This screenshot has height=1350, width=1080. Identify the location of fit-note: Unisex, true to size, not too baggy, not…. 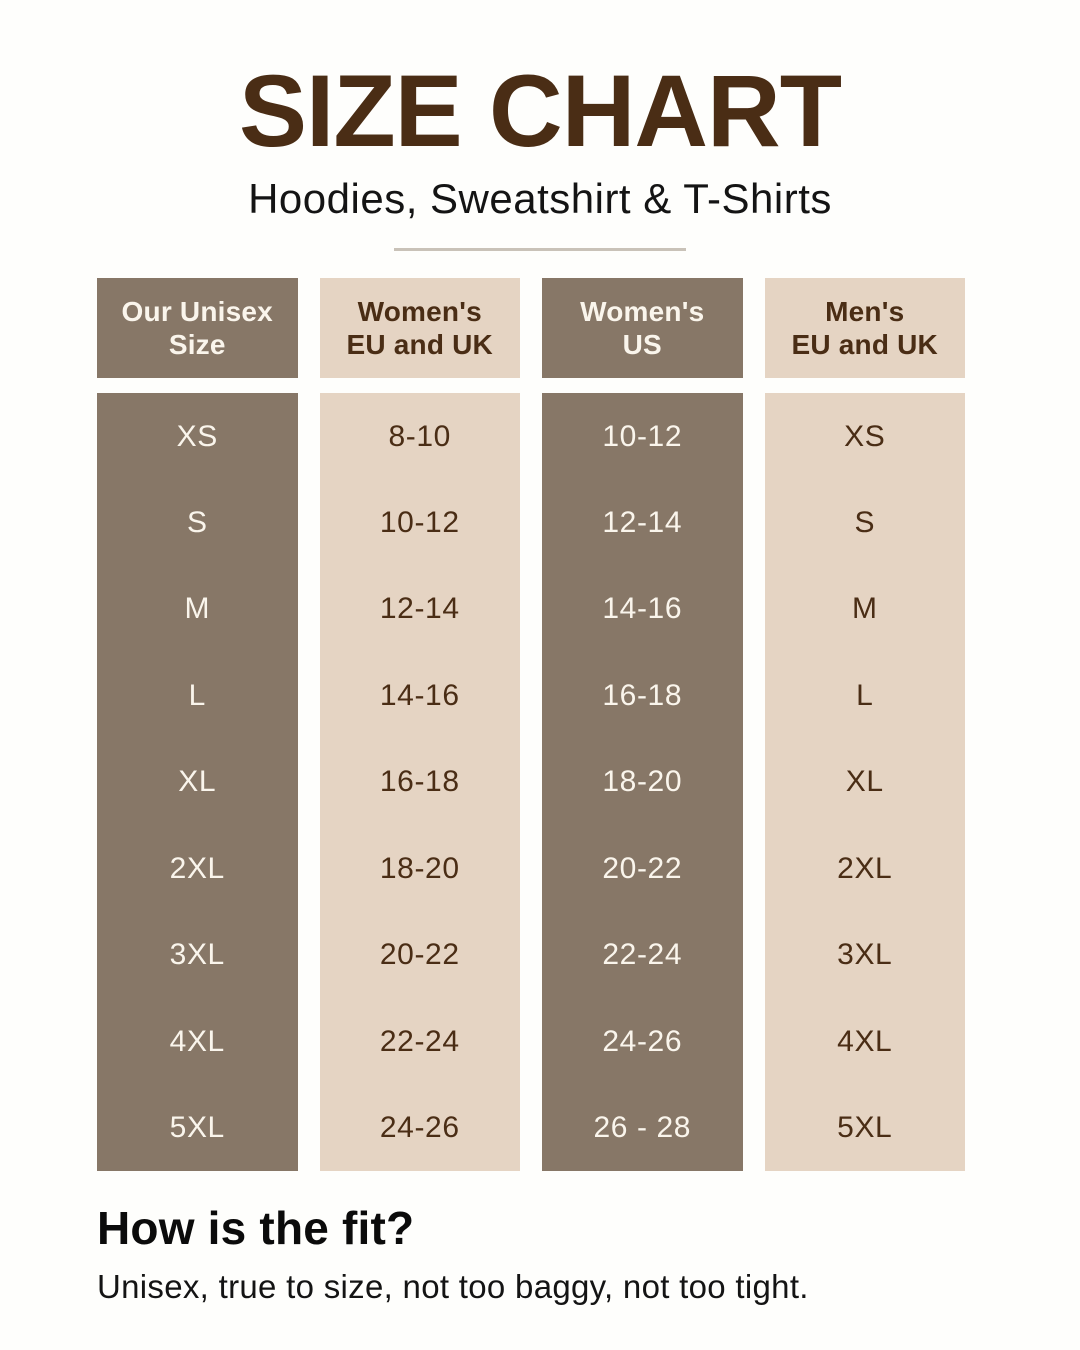
(453, 1286).